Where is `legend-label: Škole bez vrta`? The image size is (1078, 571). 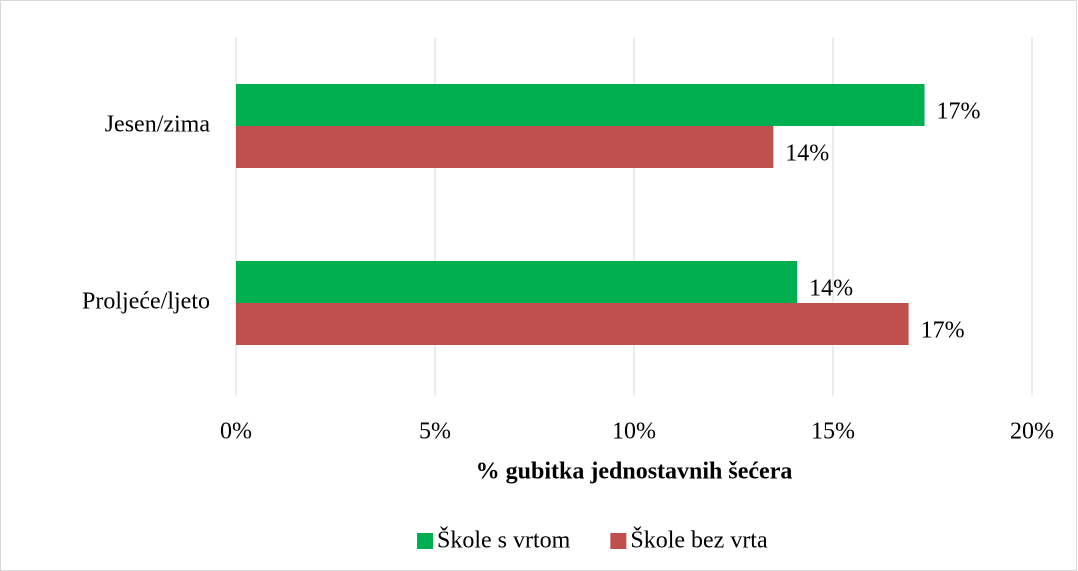
legend-label: Škole bez vrta is located at coordinates (699, 540).